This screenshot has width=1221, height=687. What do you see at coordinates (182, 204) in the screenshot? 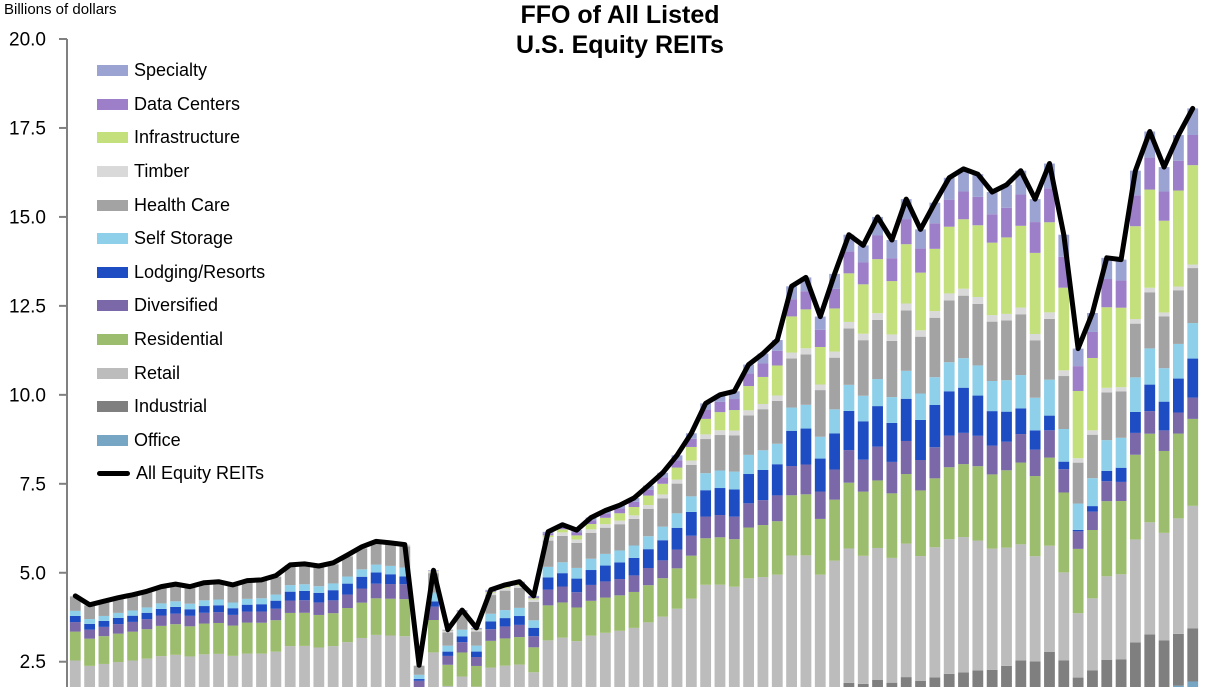
I see `legend-item-label: Health Care` at bounding box center [182, 204].